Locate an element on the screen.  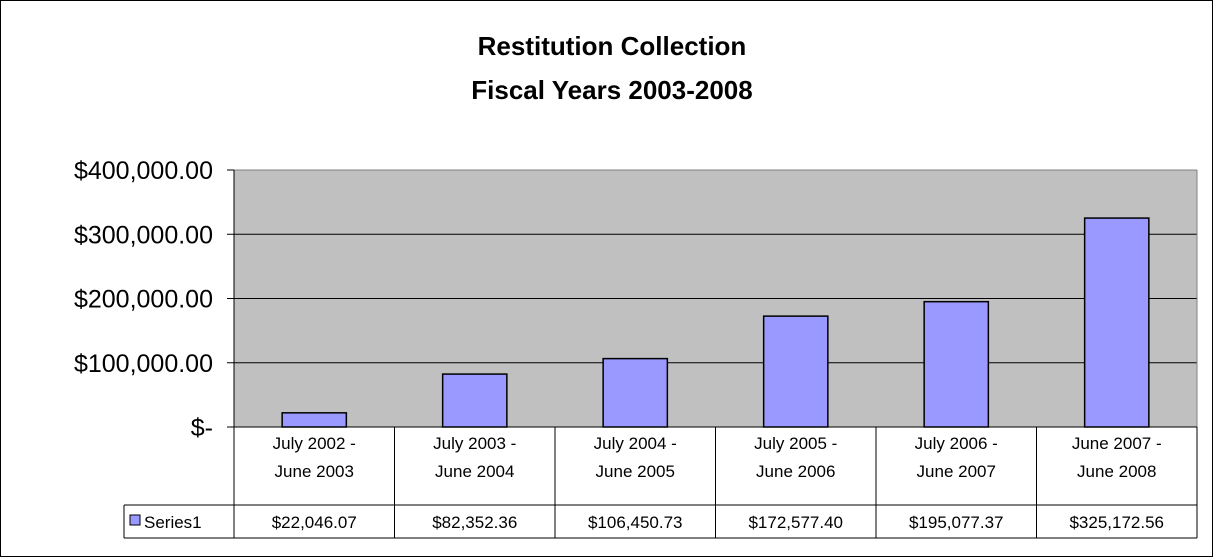
data-table-value: $172,577.40 is located at coordinates (795, 522).